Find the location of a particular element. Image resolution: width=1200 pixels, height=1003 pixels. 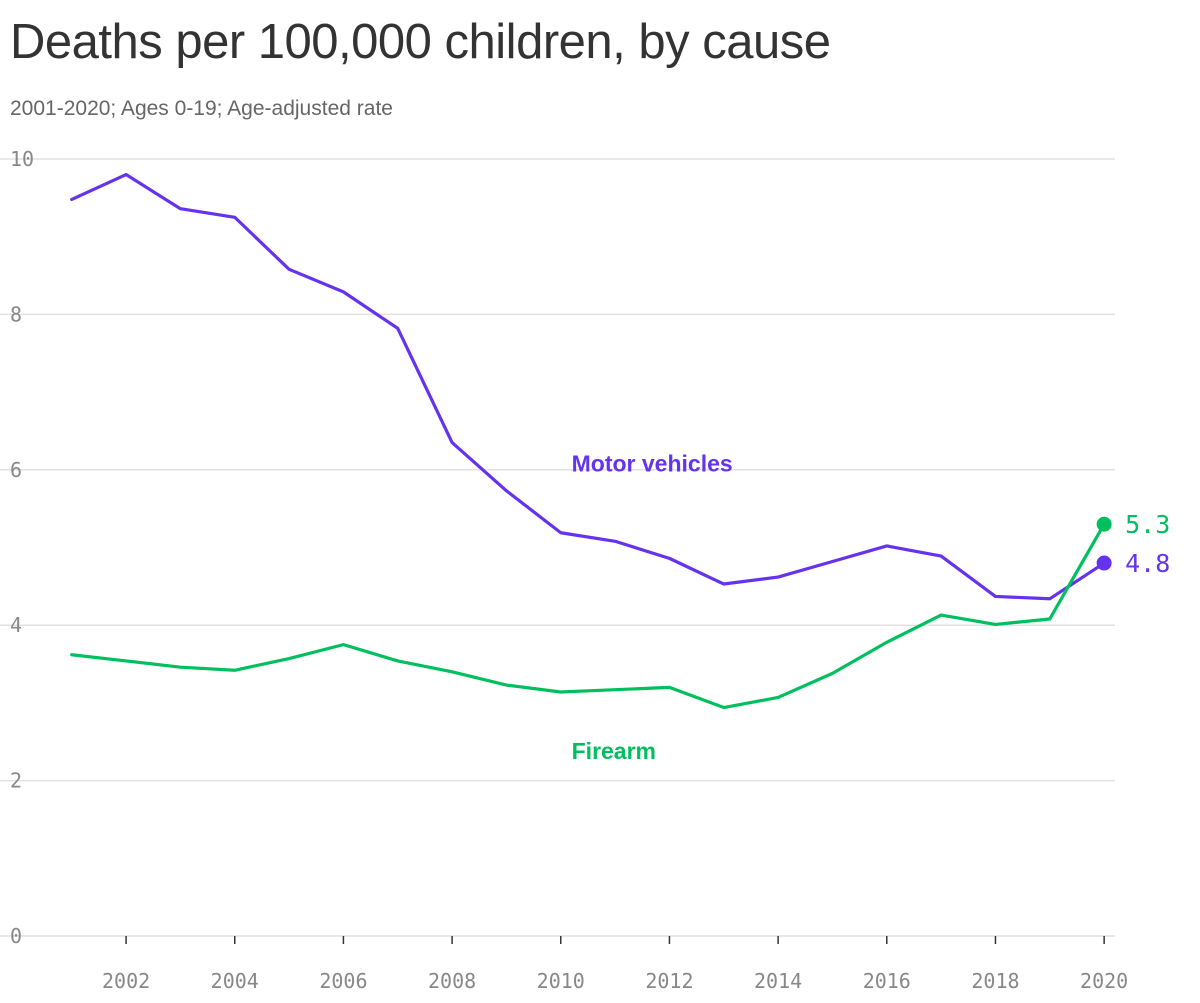

chart-title: Deaths per 100,000 children, by cause is located at coordinates (420, 42).